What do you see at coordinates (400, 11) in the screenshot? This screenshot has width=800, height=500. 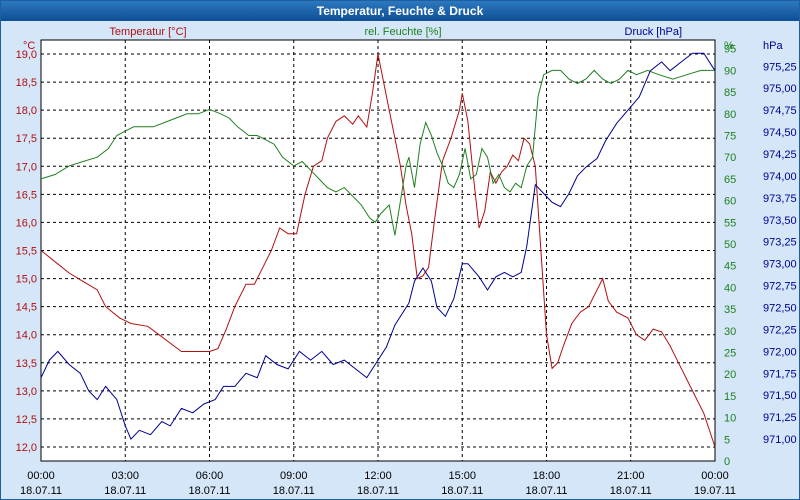 I see `chart-title: Temperatur, Feuchte & Druck` at bounding box center [400, 11].